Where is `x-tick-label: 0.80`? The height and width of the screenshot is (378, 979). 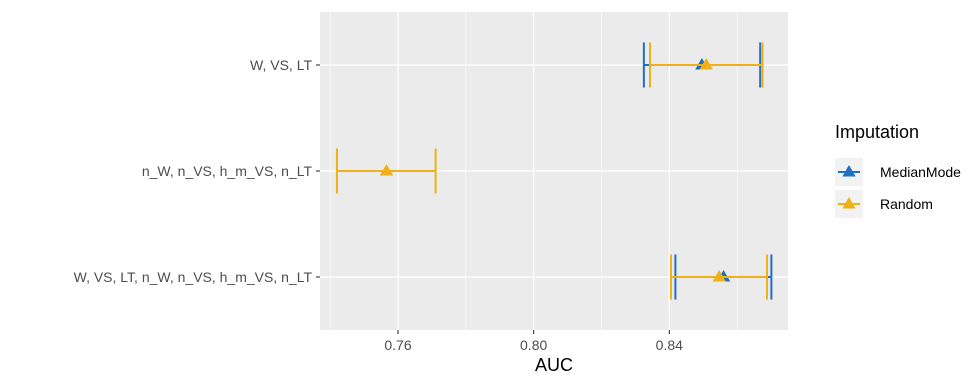
x-tick-label: 0.80 is located at coordinates (533, 345).